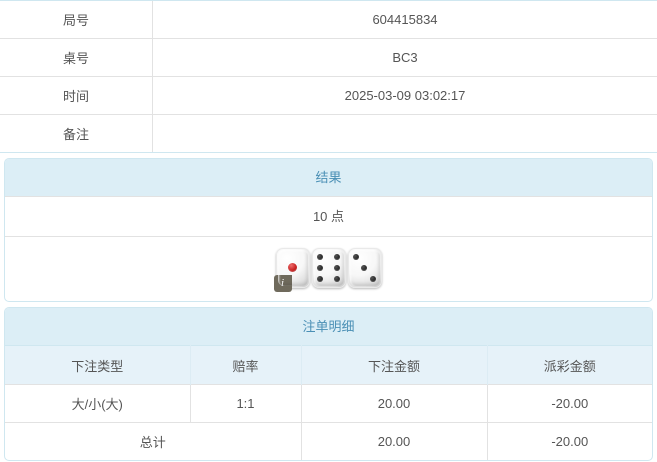 This screenshot has width=657, height=462. Describe the element at coordinates (569, 441) in the screenshot. I see `total-payout-value: -20.00` at that location.